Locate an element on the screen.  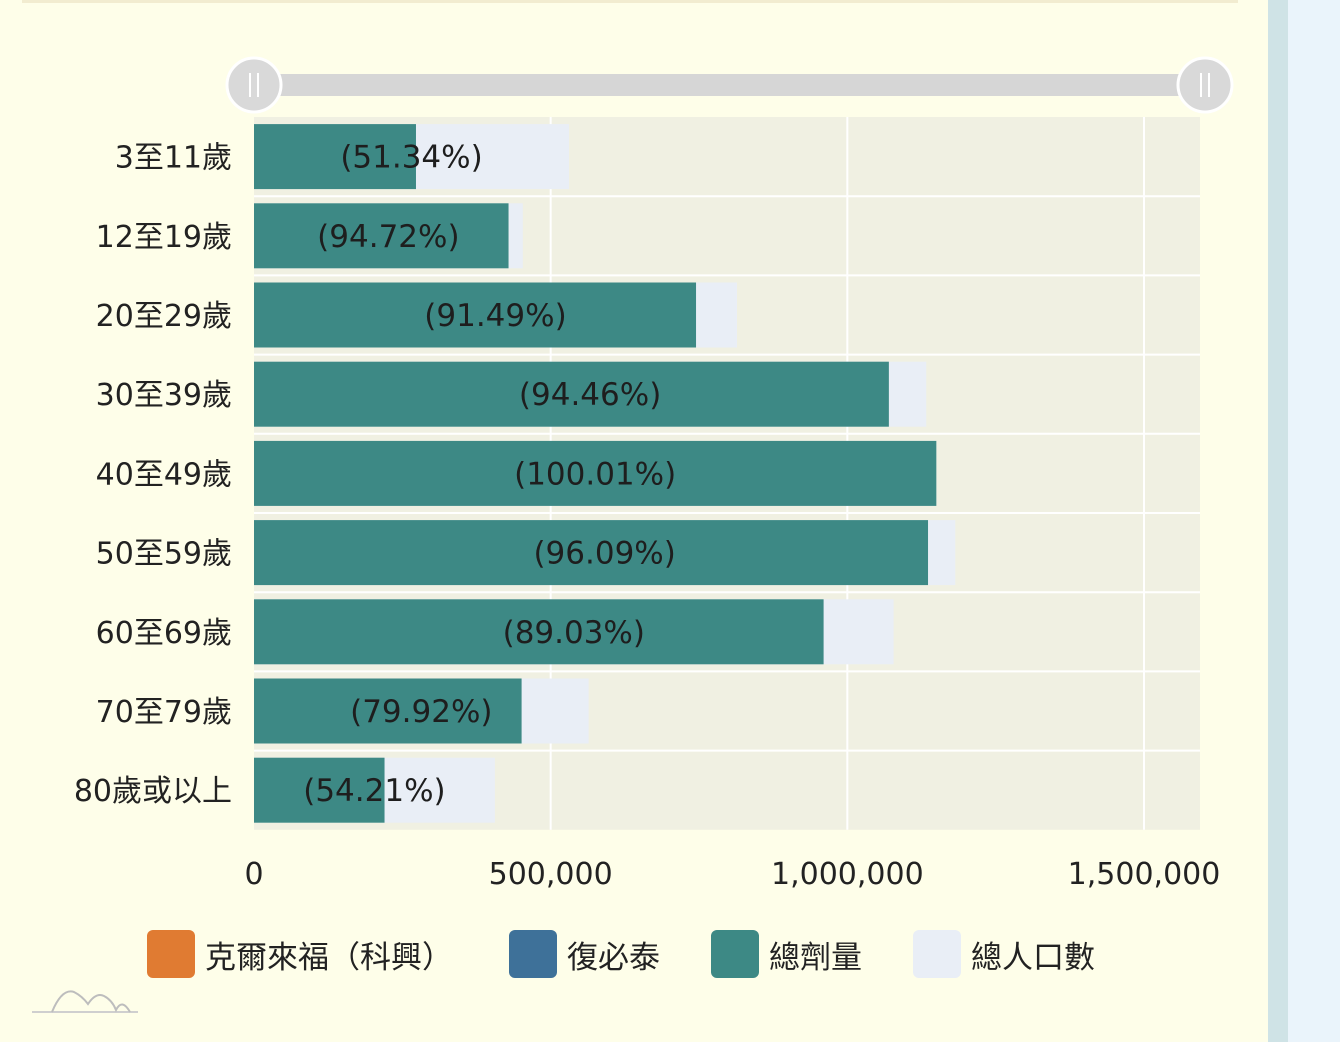
slider-end-handle is located at coordinates (1205, 85).